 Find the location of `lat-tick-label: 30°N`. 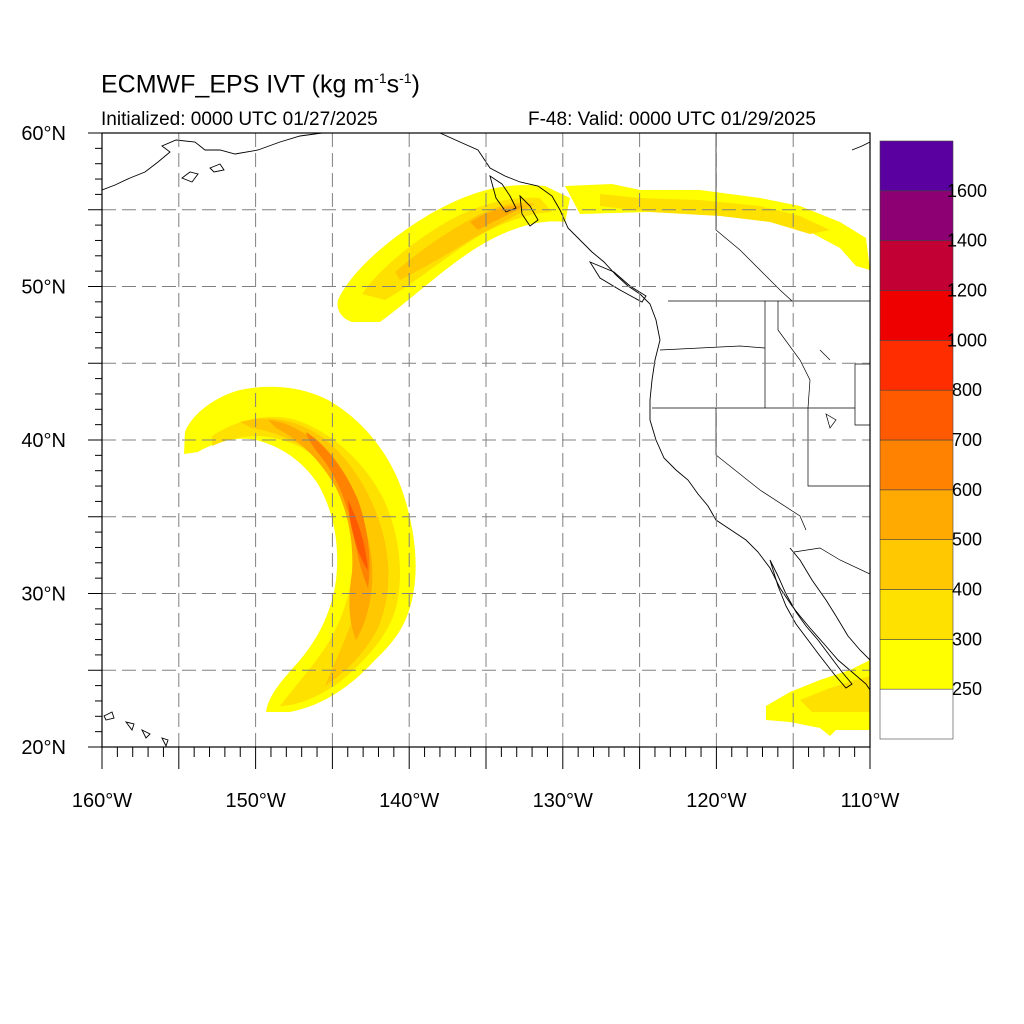

lat-tick-label: 30°N is located at coordinates (43, 595).